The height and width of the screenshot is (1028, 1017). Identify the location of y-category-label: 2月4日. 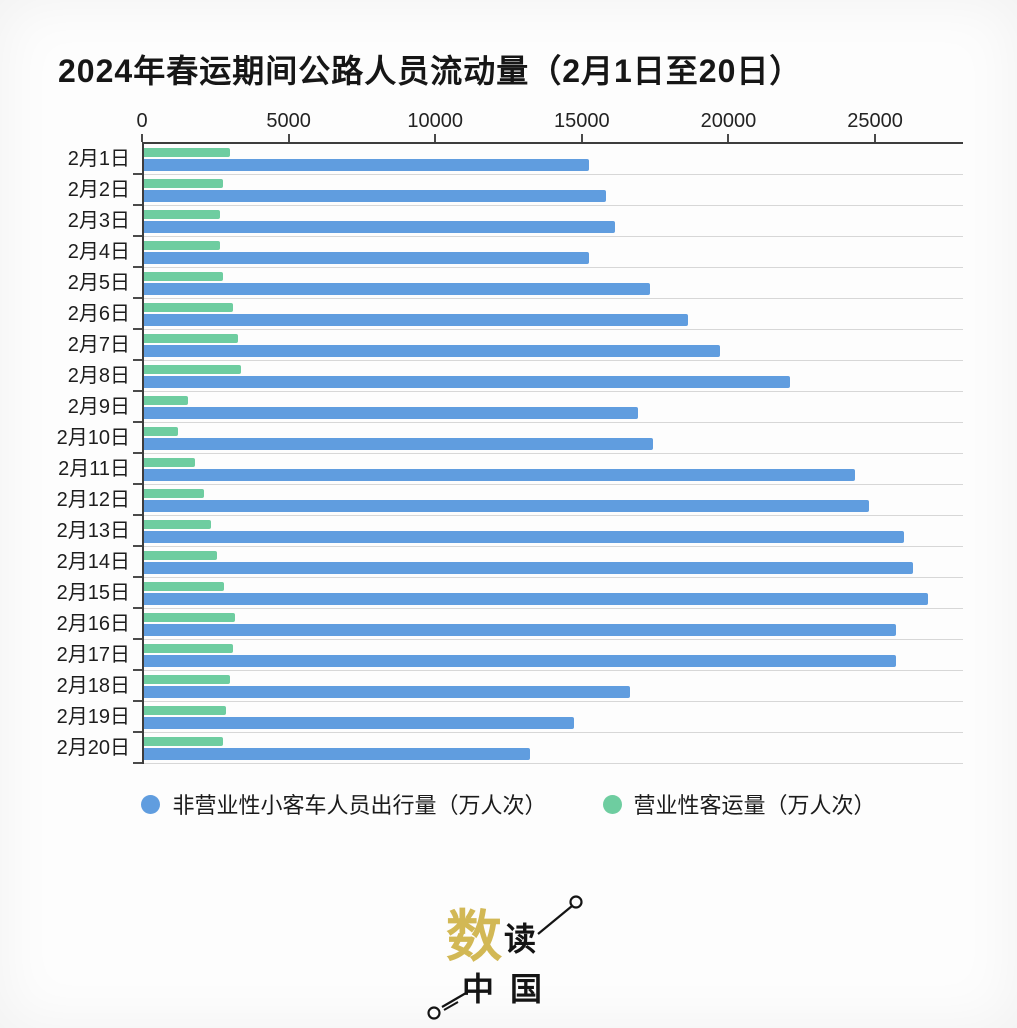
(98, 252).